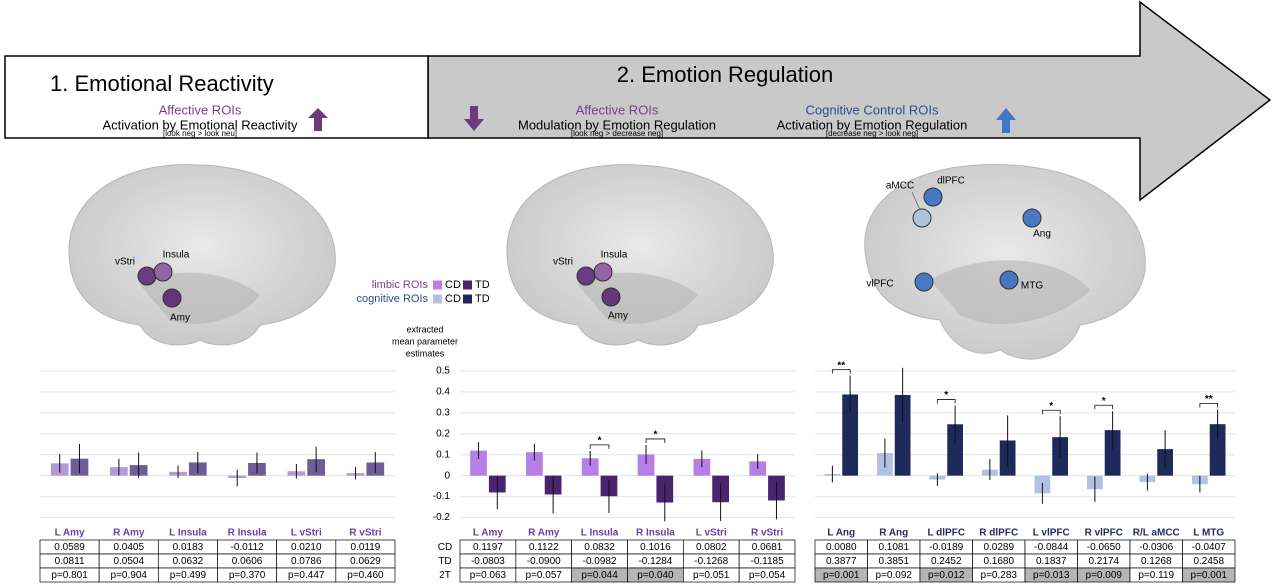 The height and width of the screenshot is (588, 1274). What do you see at coordinates (128, 561) in the screenshot?
I see `table-value: 0.0504` at bounding box center [128, 561].